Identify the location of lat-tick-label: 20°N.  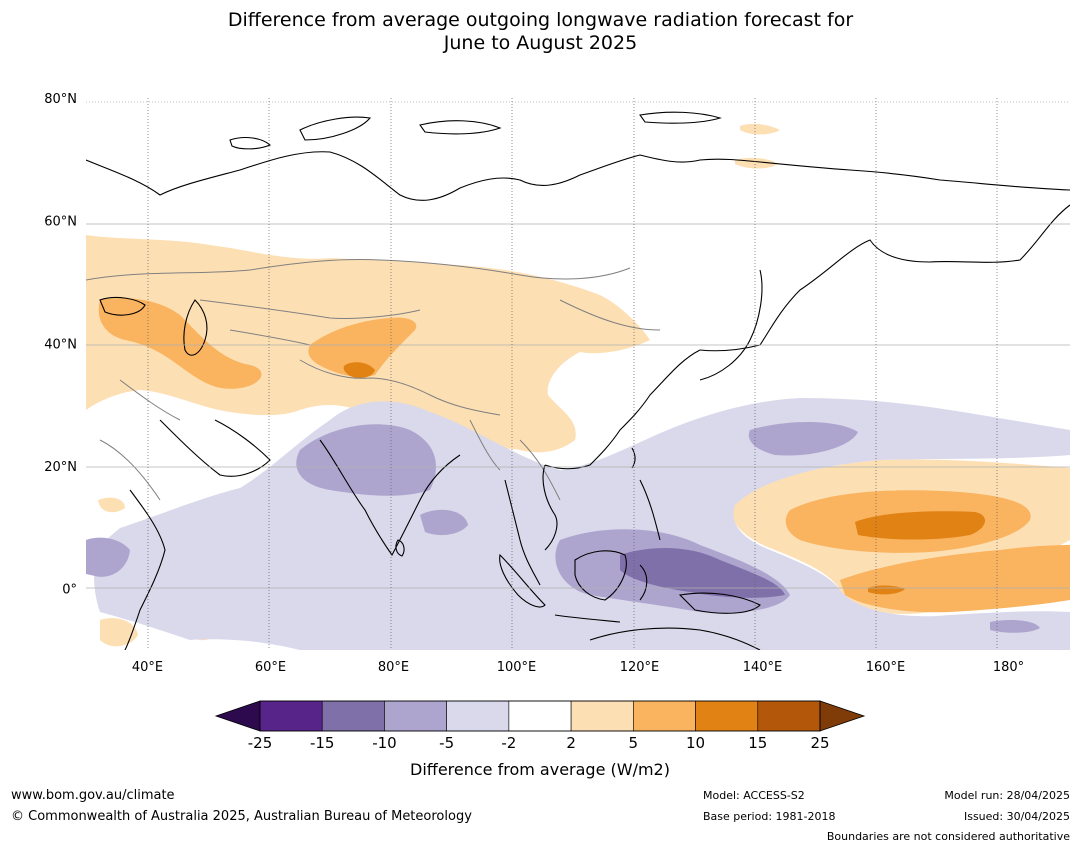
(60, 467).